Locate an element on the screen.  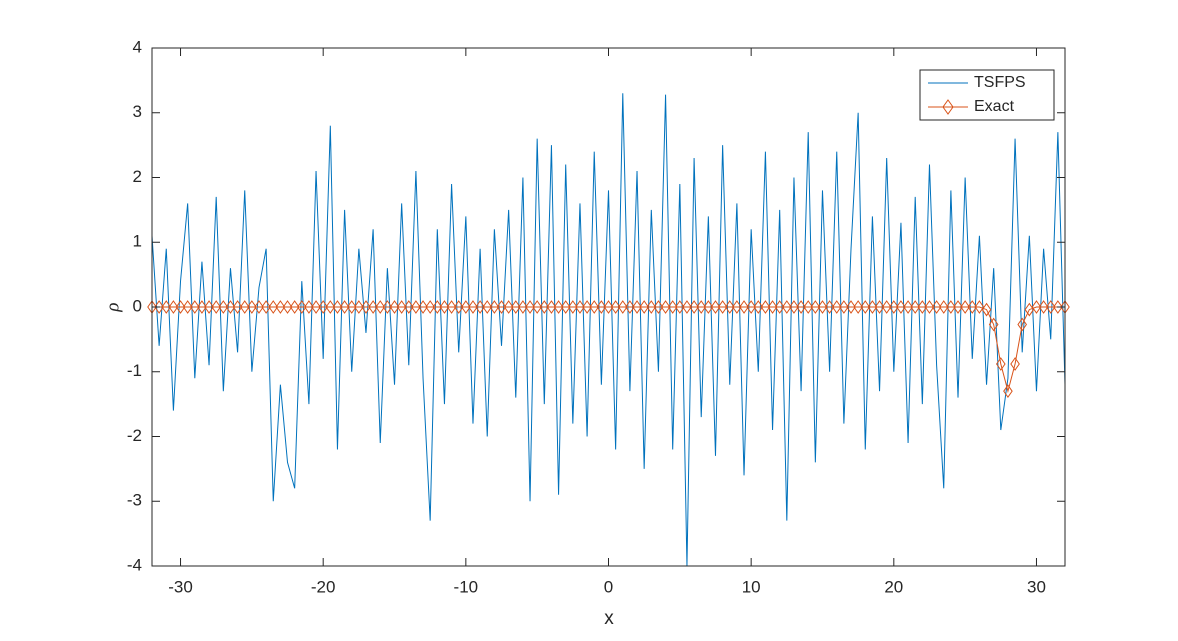
y-tick-label: -4 is located at coordinates (134, 564).